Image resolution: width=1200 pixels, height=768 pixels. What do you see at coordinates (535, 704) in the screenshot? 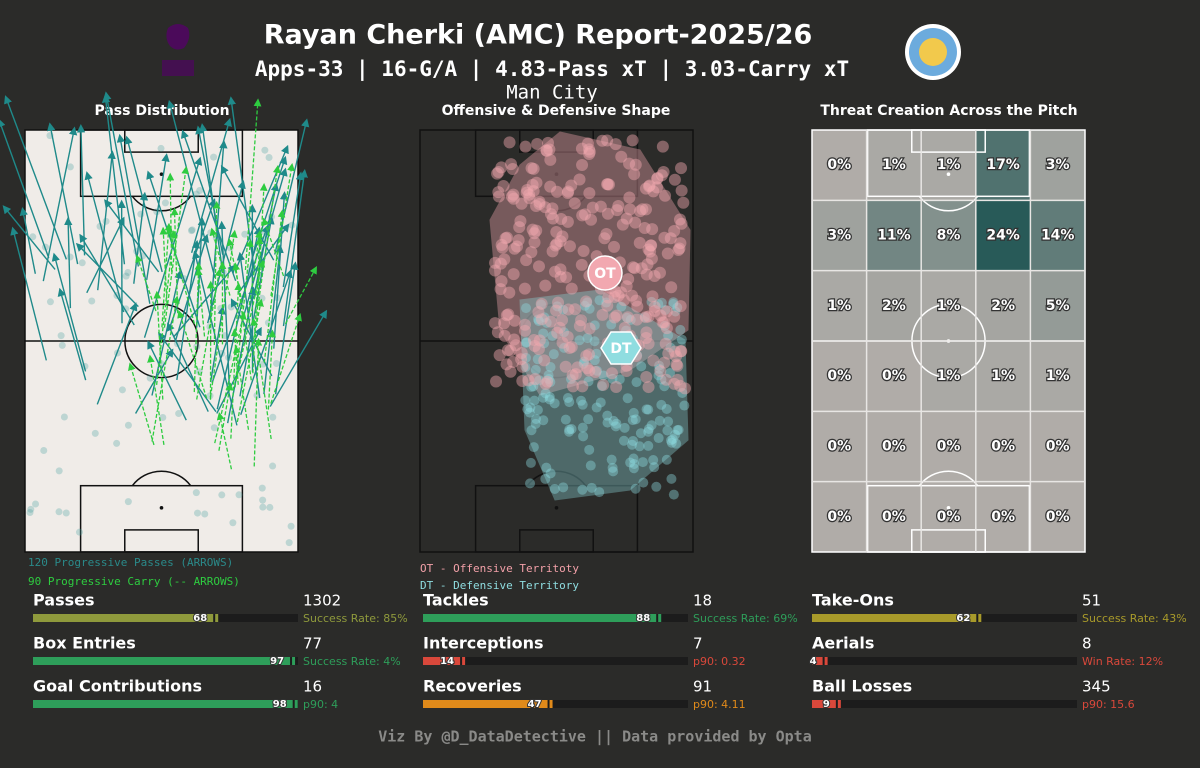
I see `stat-percentile: 47` at bounding box center [535, 704].